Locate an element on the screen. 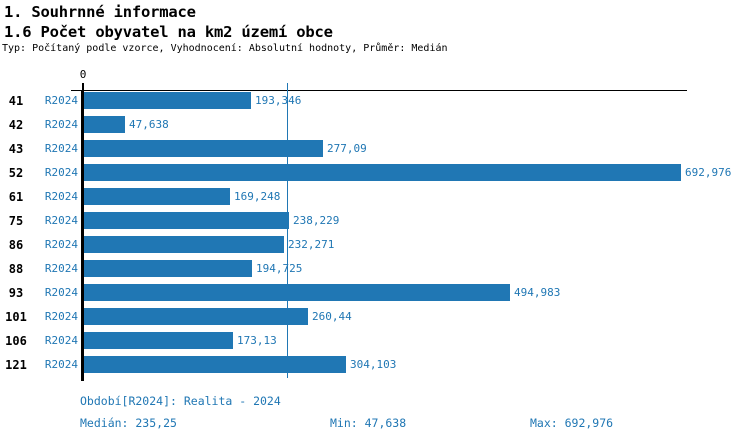  chart-row: 41 R2024 193,346 is located at coordinates (375, 101).